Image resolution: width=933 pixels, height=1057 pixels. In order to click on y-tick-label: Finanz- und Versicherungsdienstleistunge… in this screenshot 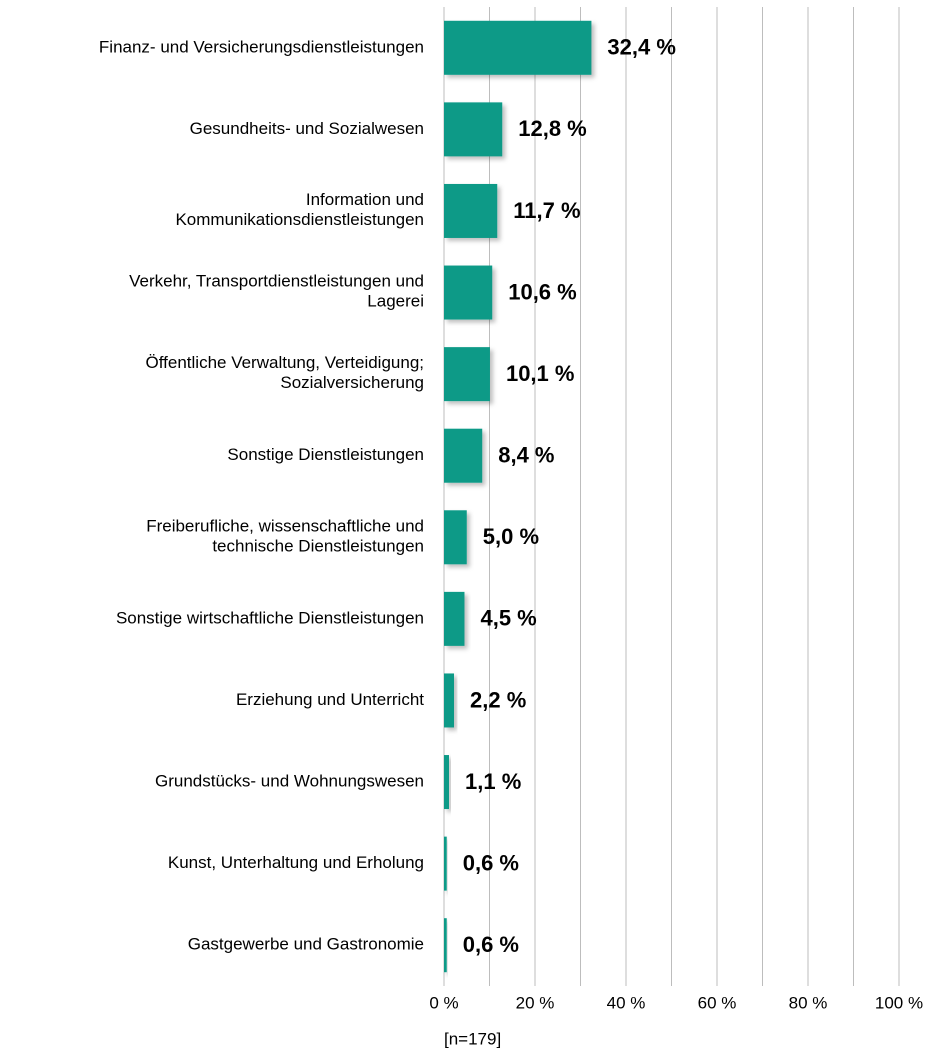, I will do `click(261, 46)`.